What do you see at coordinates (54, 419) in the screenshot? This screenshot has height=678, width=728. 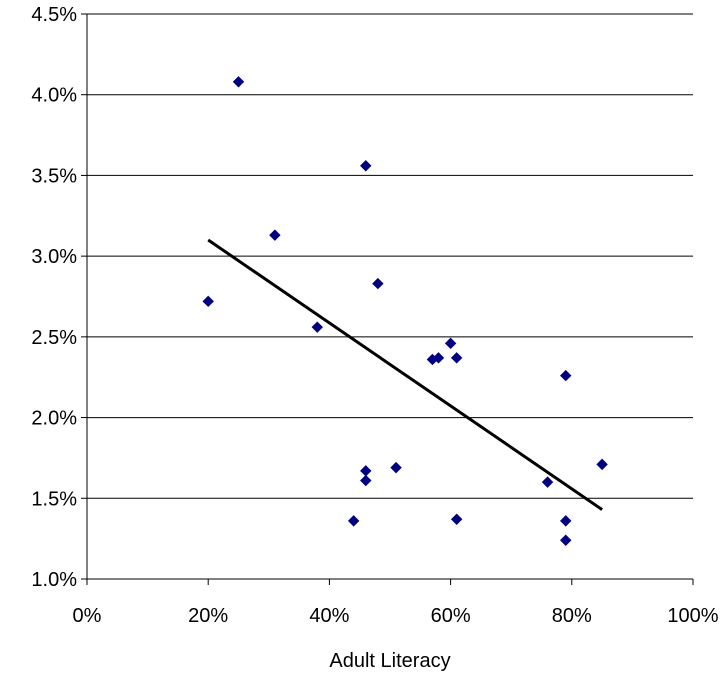 I see `y-tick-label: 2.0%` at bounding box center [54, 419].